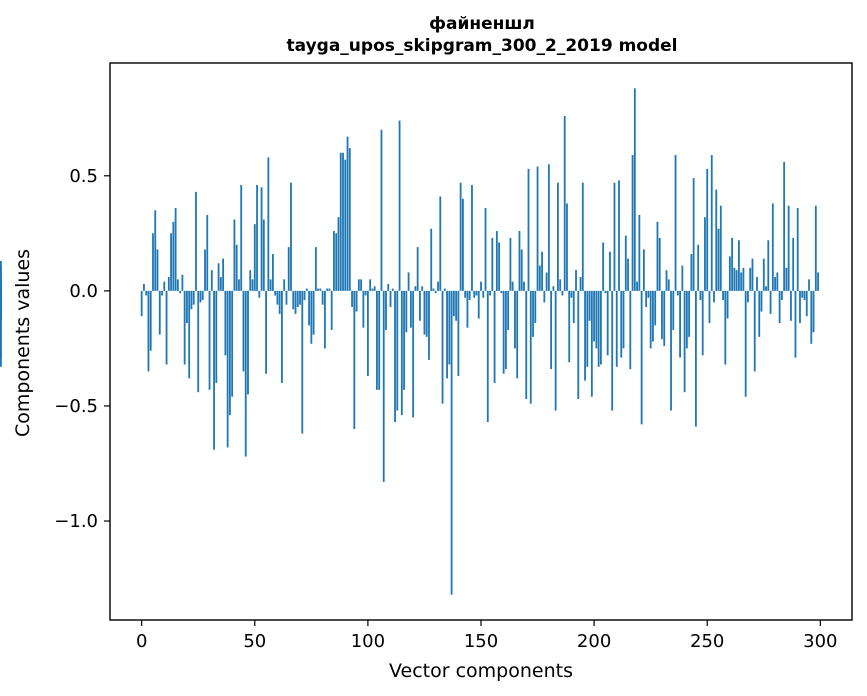  What do you see at coordinates (482, 46) in the screenshot?
I see `chart-subtitle: tayga_upos_skipgram_300_2_2019 model` at bounding box center [482, 46].